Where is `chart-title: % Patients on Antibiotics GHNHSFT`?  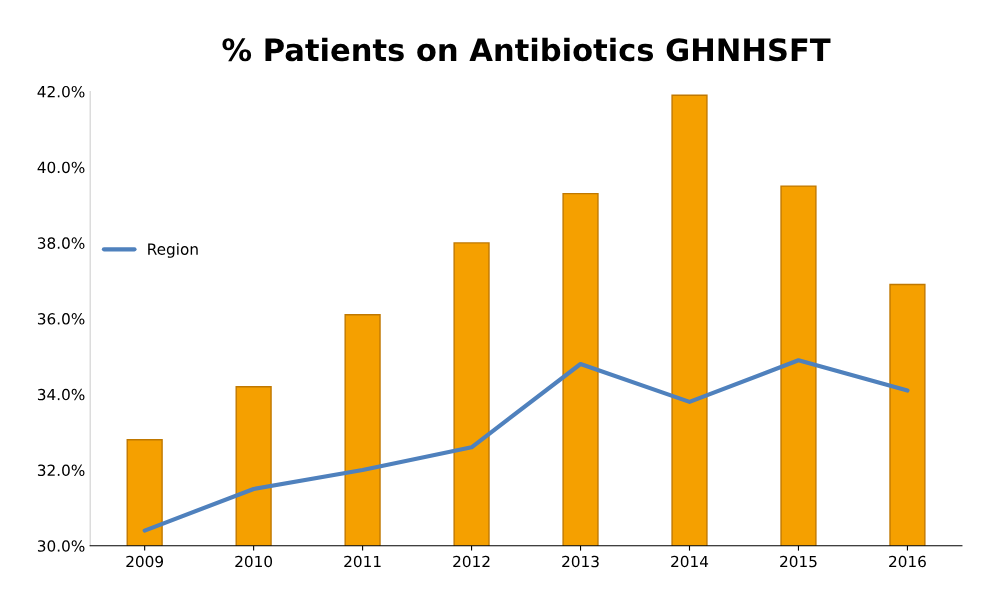 chart-title: % Patients on Antibiotics GHNHSFT is located at coordinates (526, 49).